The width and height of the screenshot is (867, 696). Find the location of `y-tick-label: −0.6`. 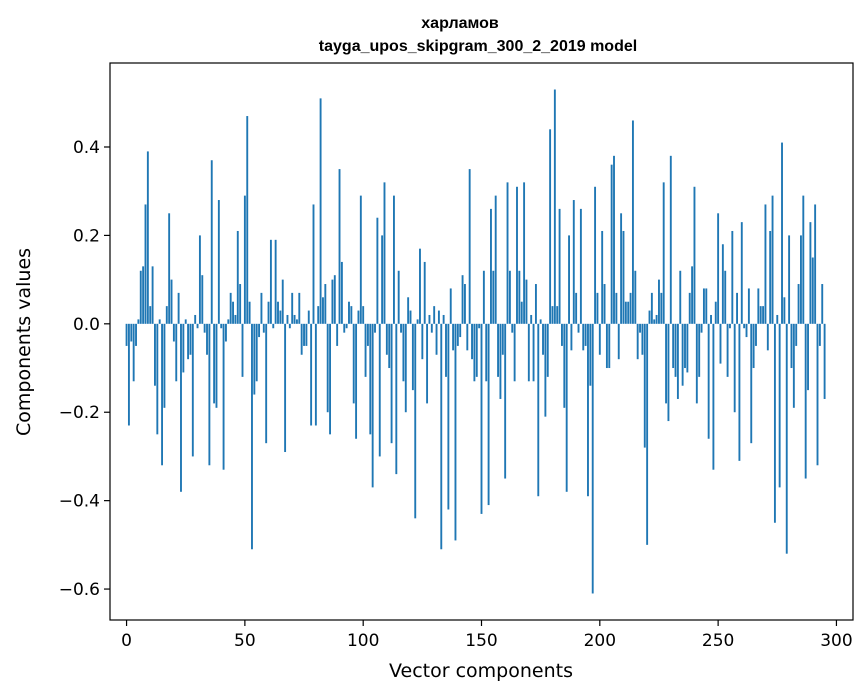

y-tick-label: −0.6 is located at coordinates (79, 590).